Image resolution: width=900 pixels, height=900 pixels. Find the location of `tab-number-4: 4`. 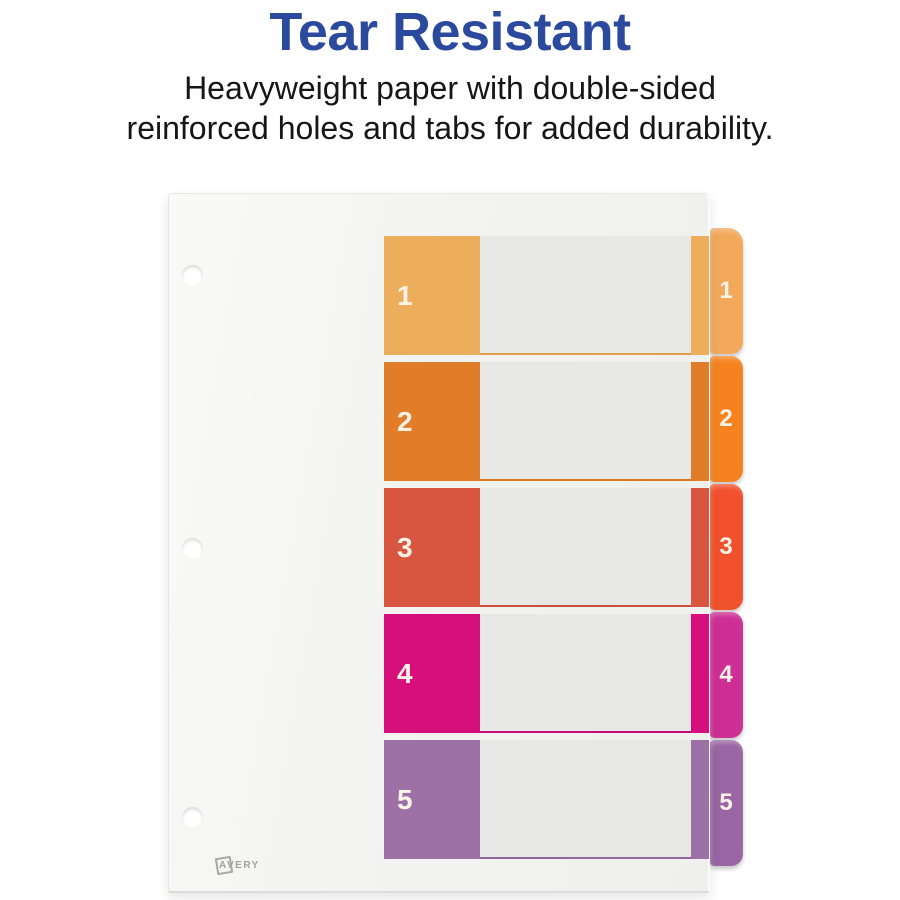

tab-number-4: 4 is located at coordinates (726, 674).